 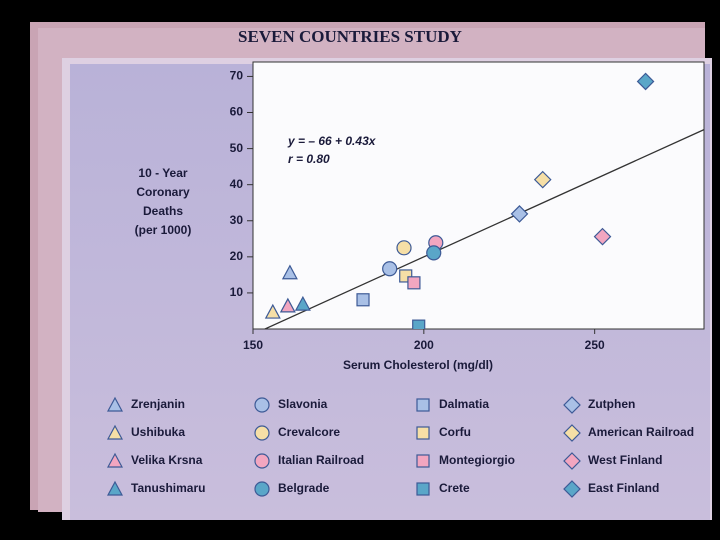 What do you see at coordinates (158, 404) in the screenshot?
I see `legend-label: Zrenjanin` at bounding box center [158, 404].